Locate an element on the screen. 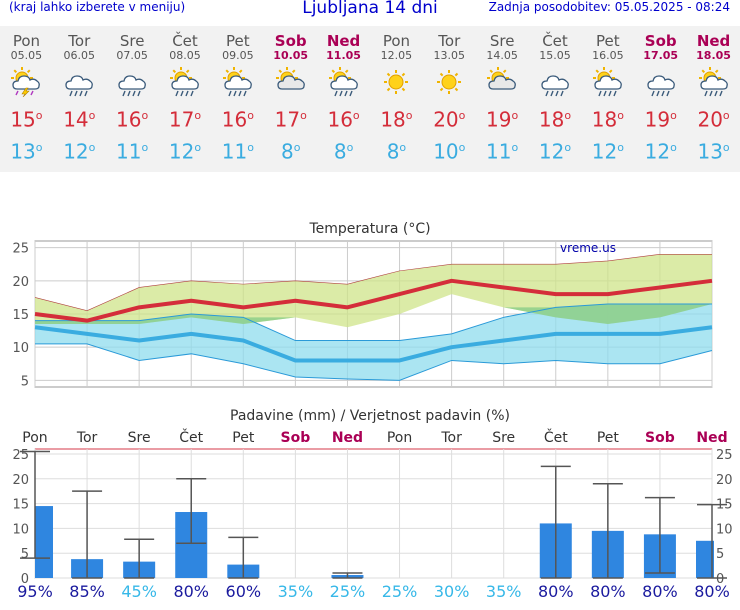 This screenshot has height=610, width=740. temp-max: 20o is located at coordinates (449, 118).